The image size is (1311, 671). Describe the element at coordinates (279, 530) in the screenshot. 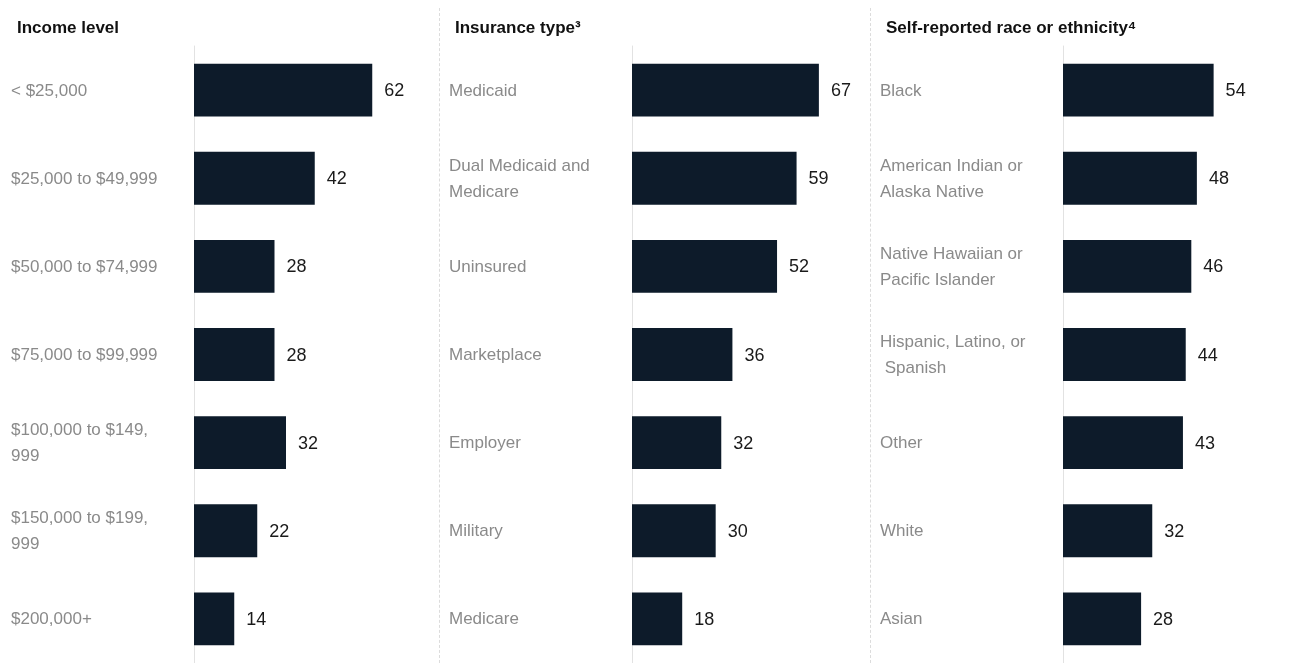

I see `data-label: 22` at that location.